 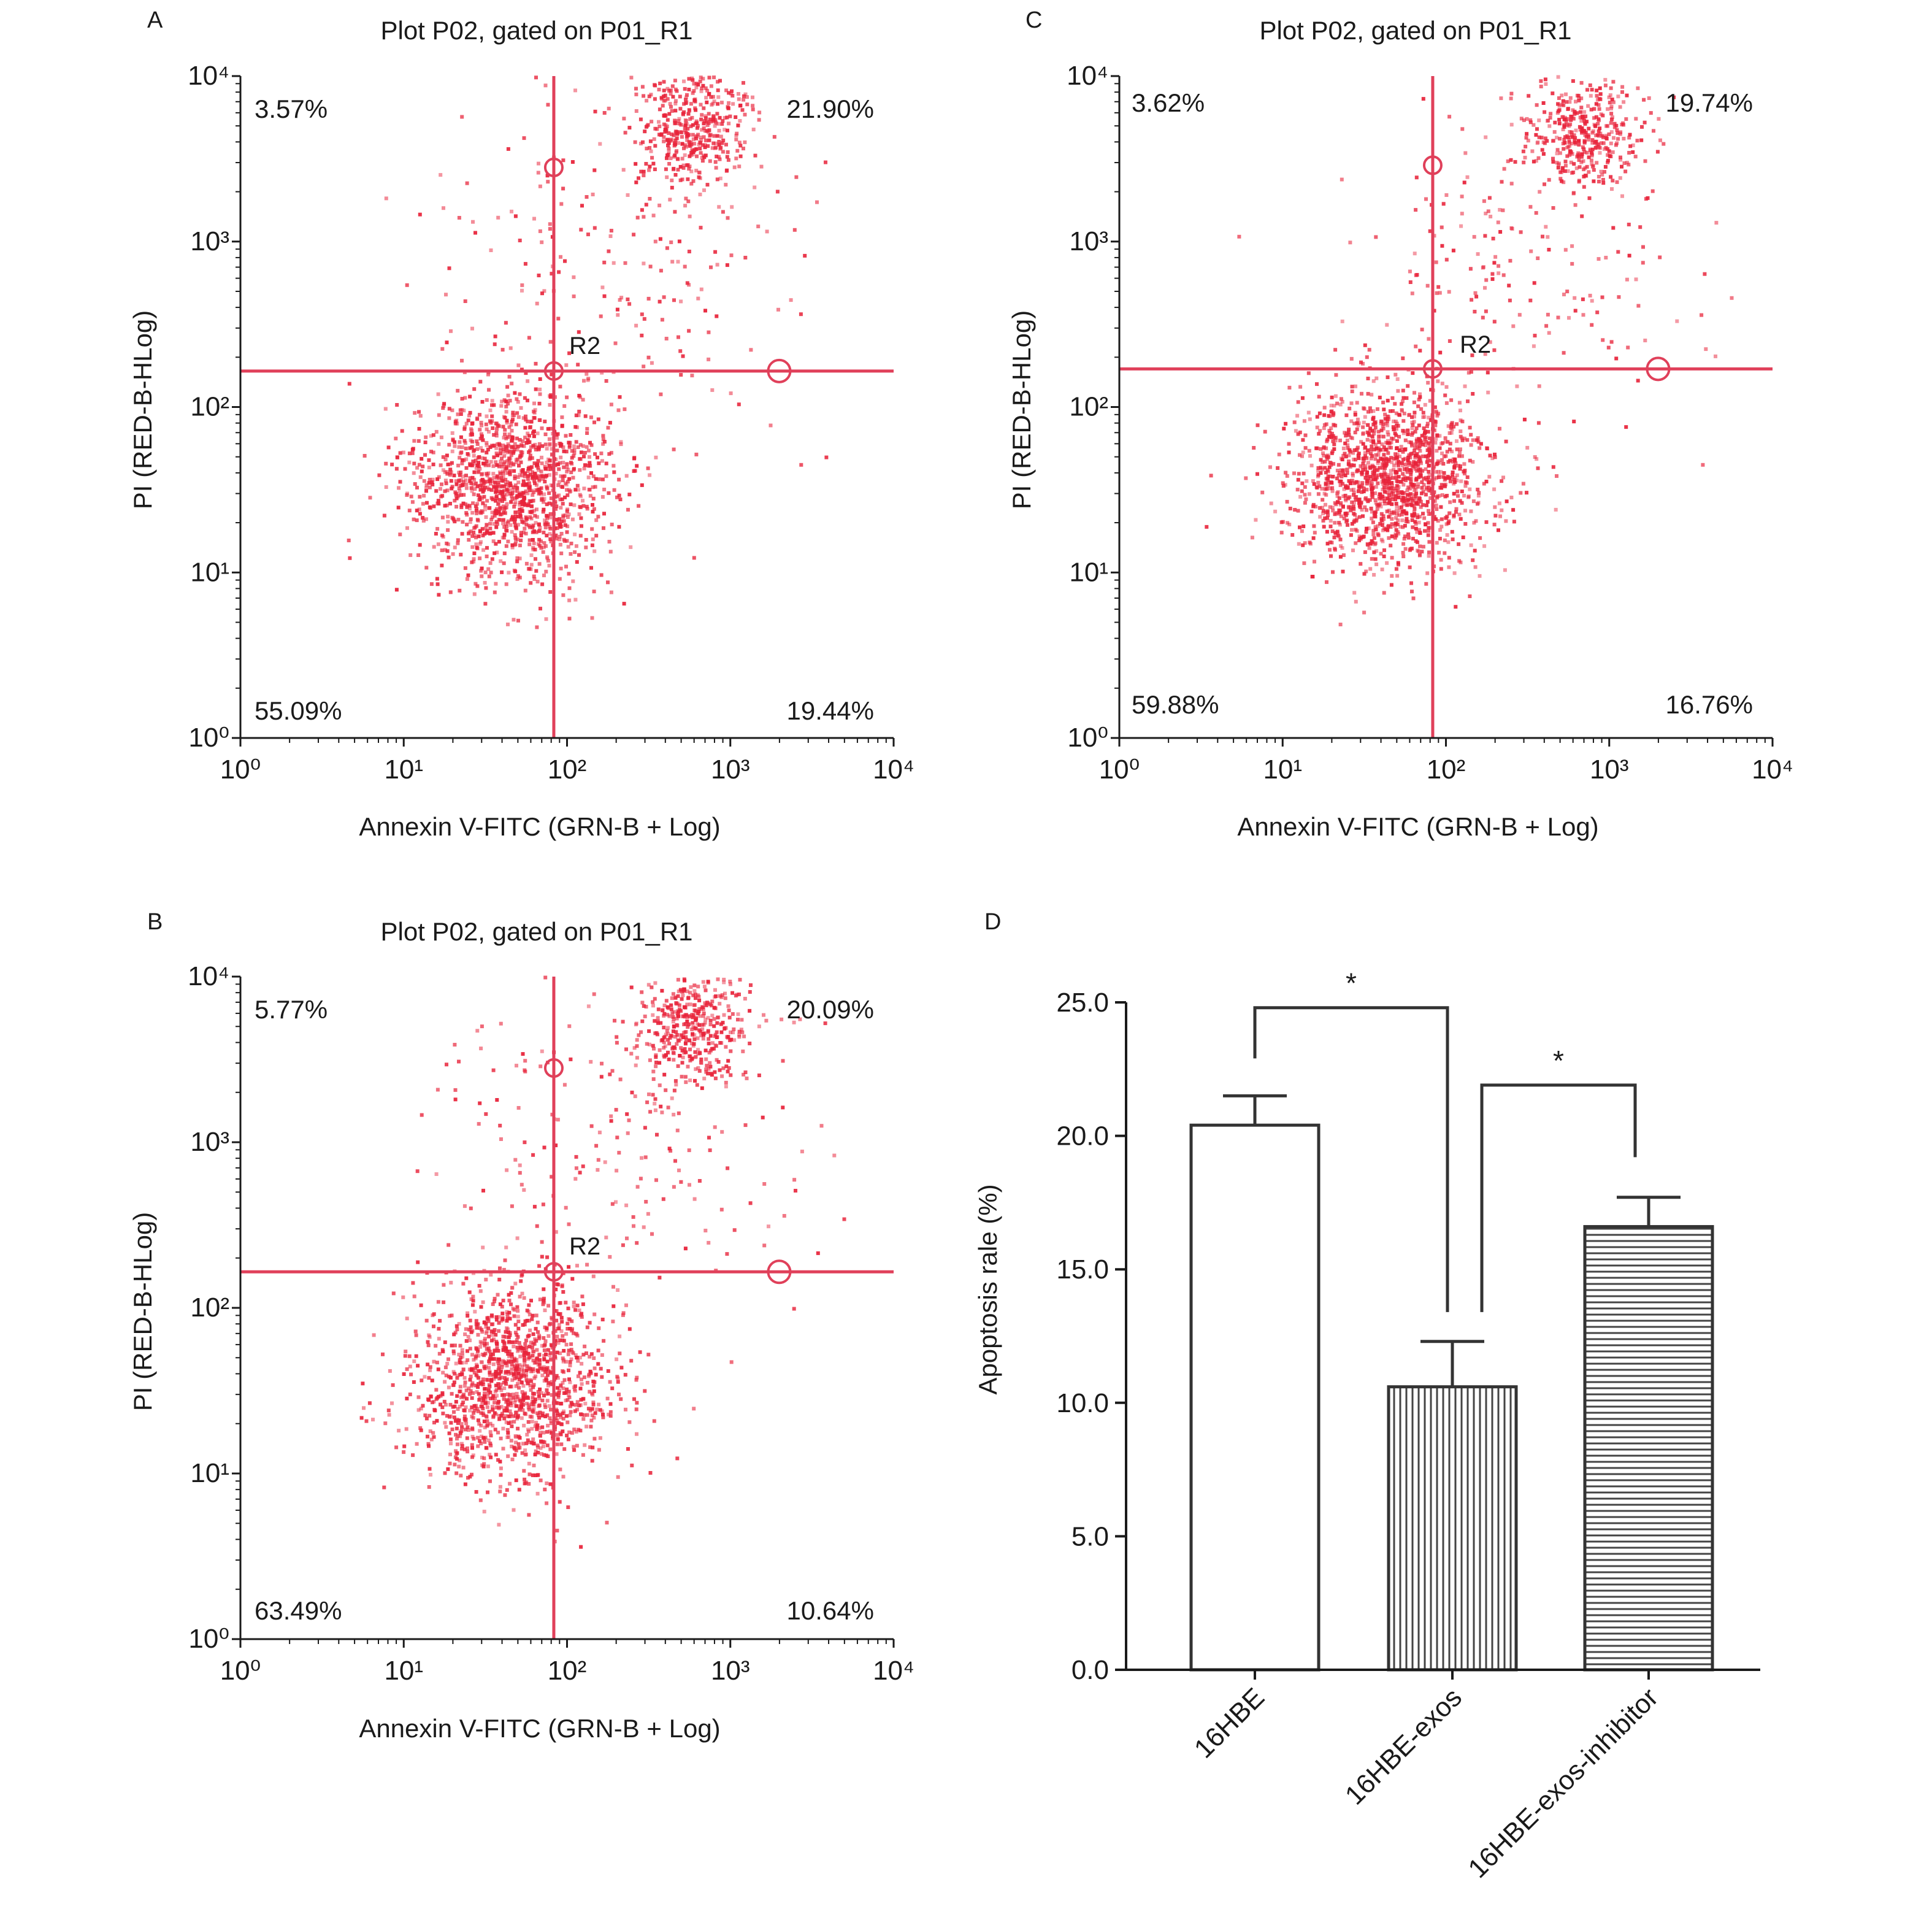 What do you see at coordinates (602, 1262) in the screenshot?
I see `dot-layer` at bounding box center [602, 1262].